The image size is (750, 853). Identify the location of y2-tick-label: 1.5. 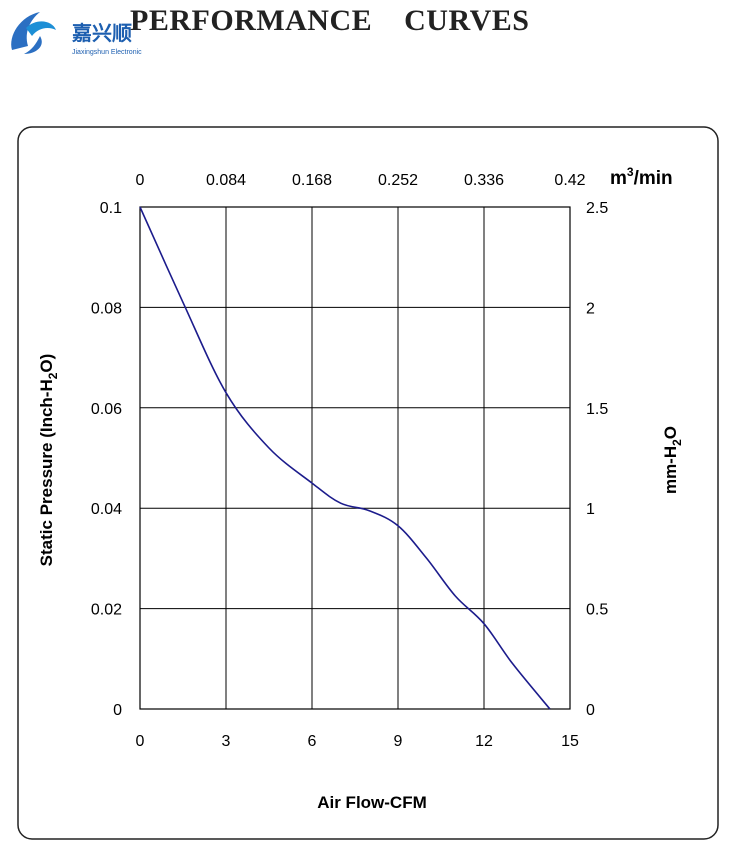
(597, 409).